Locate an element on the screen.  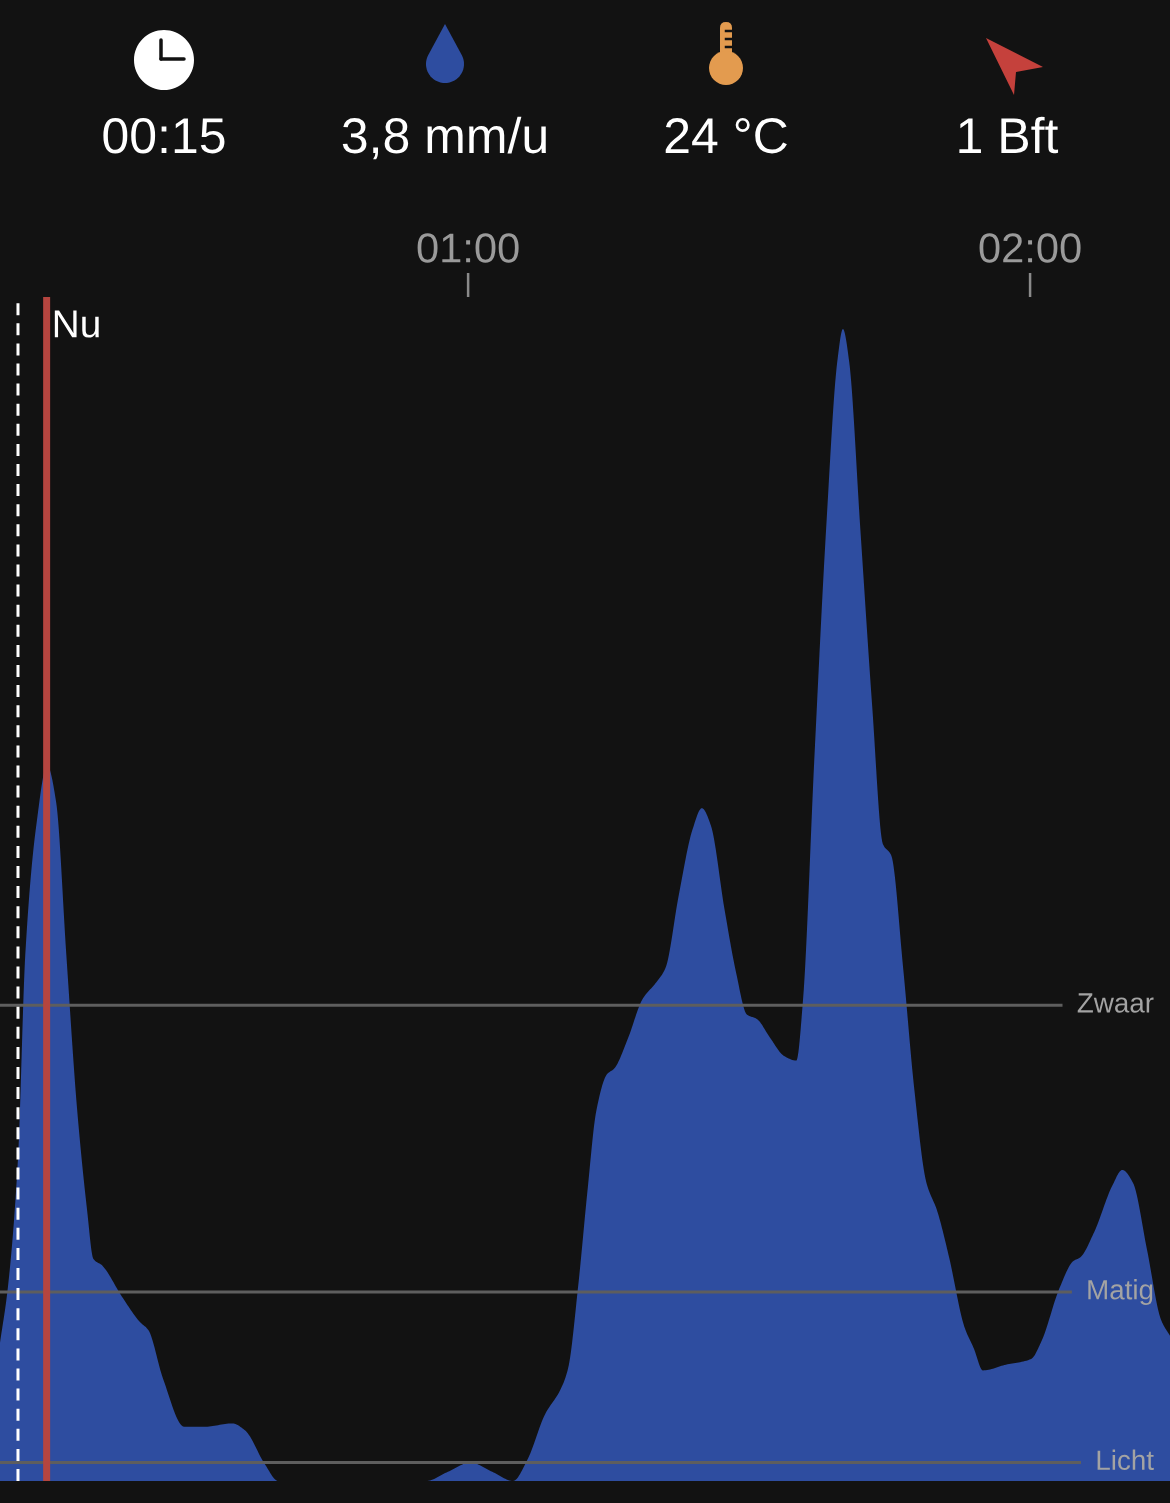
ref-line-label: Nu is located at coordinates (76, 324).